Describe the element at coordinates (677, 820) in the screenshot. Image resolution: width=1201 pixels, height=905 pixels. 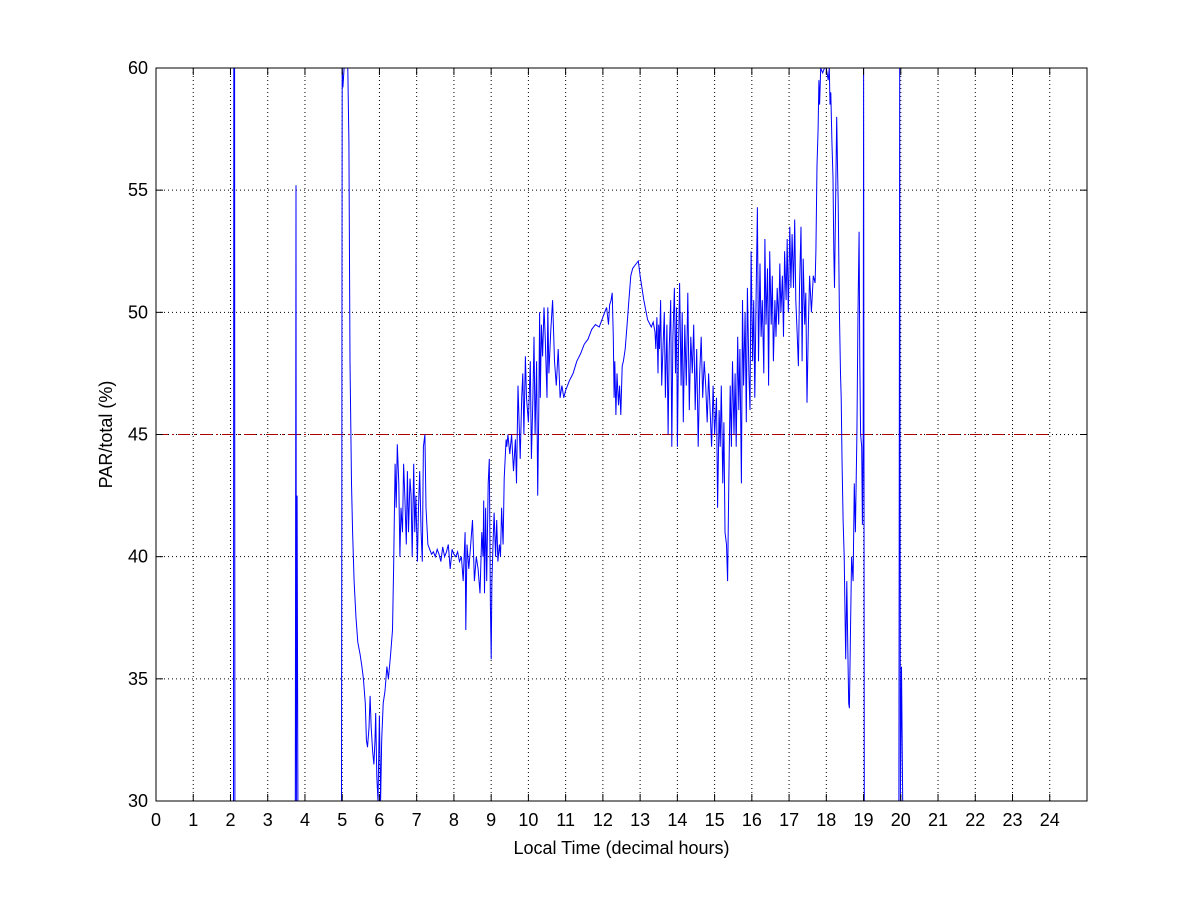
I see `x-tick-label: 14` at that location.